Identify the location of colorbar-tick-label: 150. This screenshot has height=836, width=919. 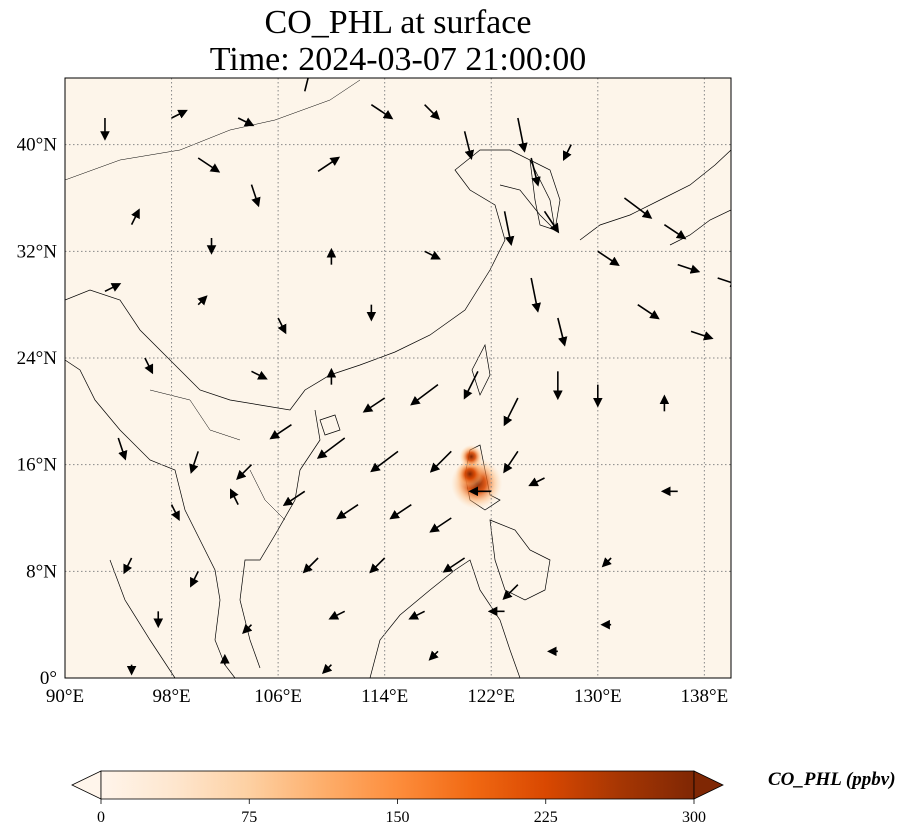
(398, 817).